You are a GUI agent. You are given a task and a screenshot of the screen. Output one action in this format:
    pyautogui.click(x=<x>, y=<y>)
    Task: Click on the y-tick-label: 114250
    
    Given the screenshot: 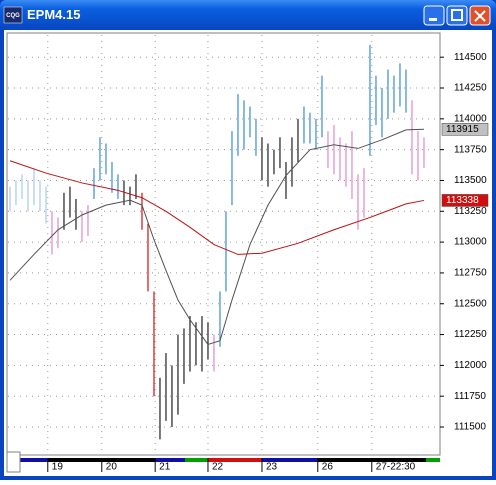 What is the action you would take?
    pyautogui.click(x=470, y=88)
    